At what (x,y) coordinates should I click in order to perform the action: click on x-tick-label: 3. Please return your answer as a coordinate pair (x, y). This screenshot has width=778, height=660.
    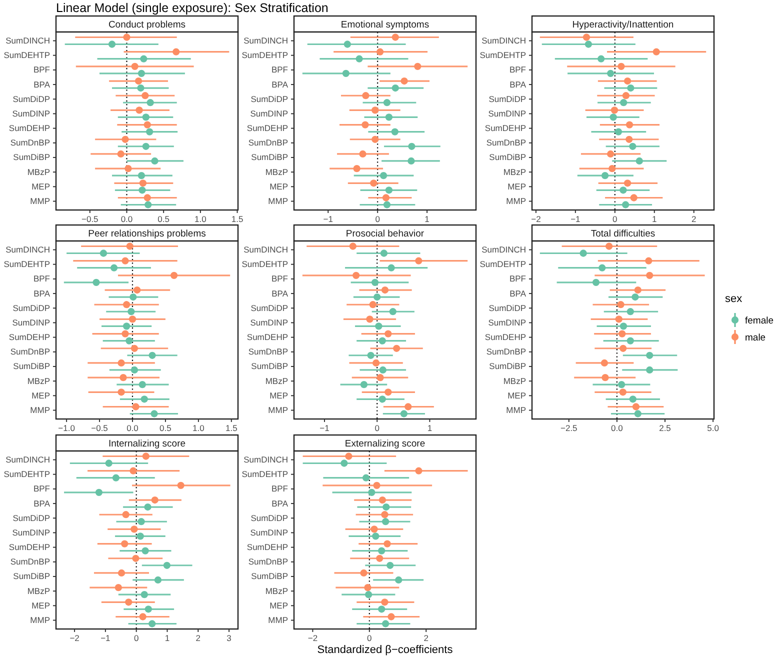
    Looking at the image, I should click on (229, 638).